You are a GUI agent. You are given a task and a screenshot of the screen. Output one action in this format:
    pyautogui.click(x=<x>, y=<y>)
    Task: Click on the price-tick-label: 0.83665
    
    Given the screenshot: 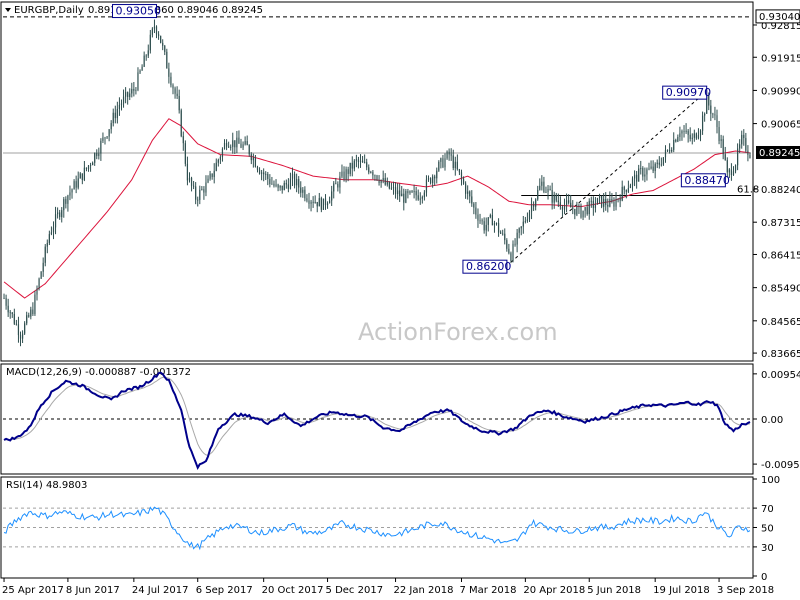 What is the action you would take?
    pyautogui.click(x=780, y=354)
    